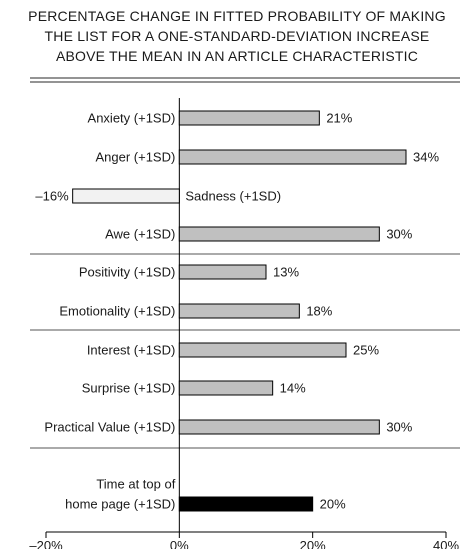 Image resolution: width=474 pixels, height=549 pixels. What do you see at coordinates (286, 272) in the screenshot?
I see `data-label: 13%` at bounding box center [286, 272].